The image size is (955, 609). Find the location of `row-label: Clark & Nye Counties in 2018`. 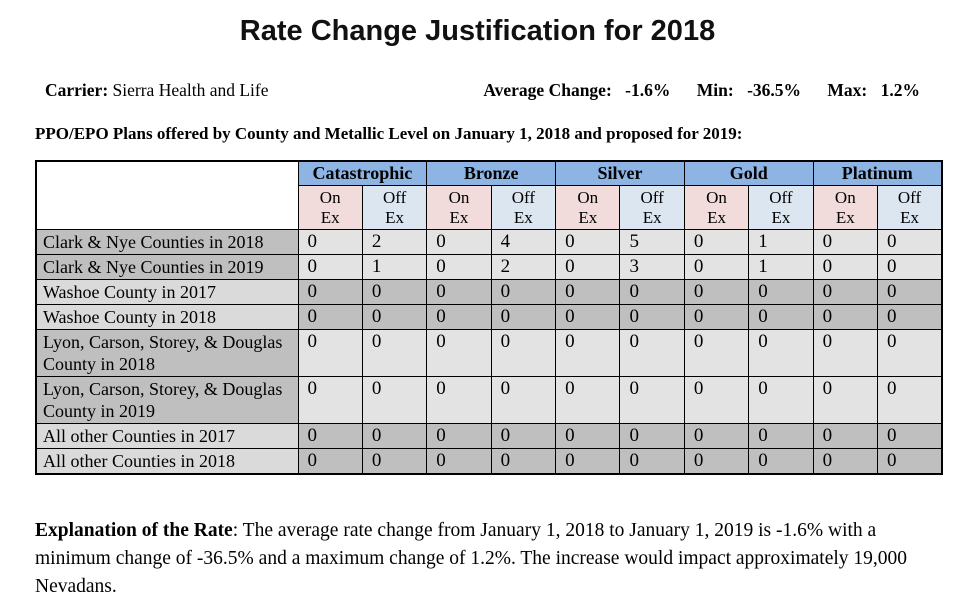

row-label: Clark & Nye Counties in 2018 is located at coordinates (167, 242).